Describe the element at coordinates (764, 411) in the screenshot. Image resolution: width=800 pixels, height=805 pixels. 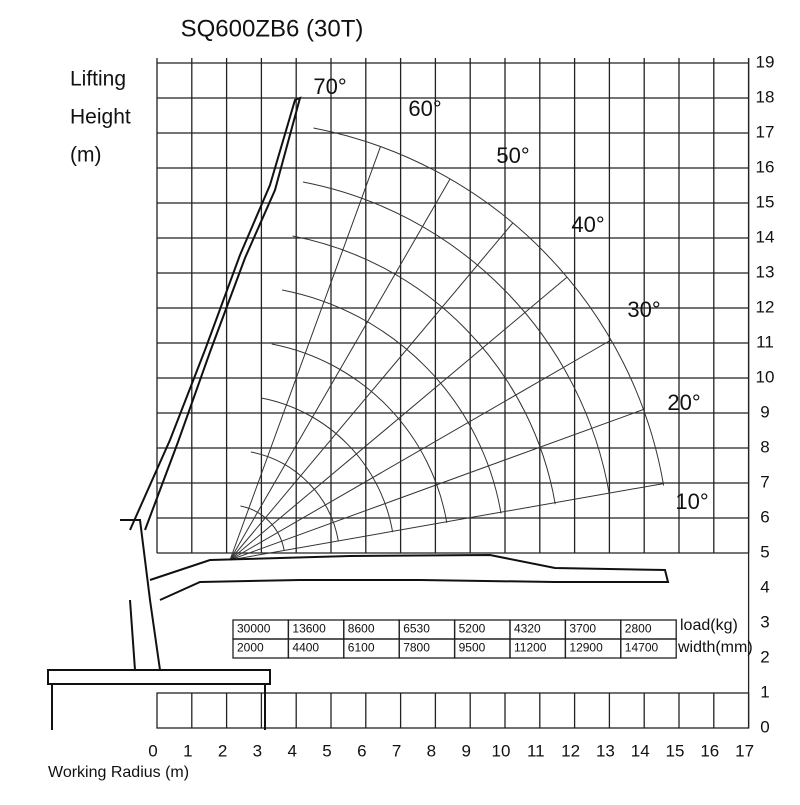
I see `y-tick-label: 9` at that location.